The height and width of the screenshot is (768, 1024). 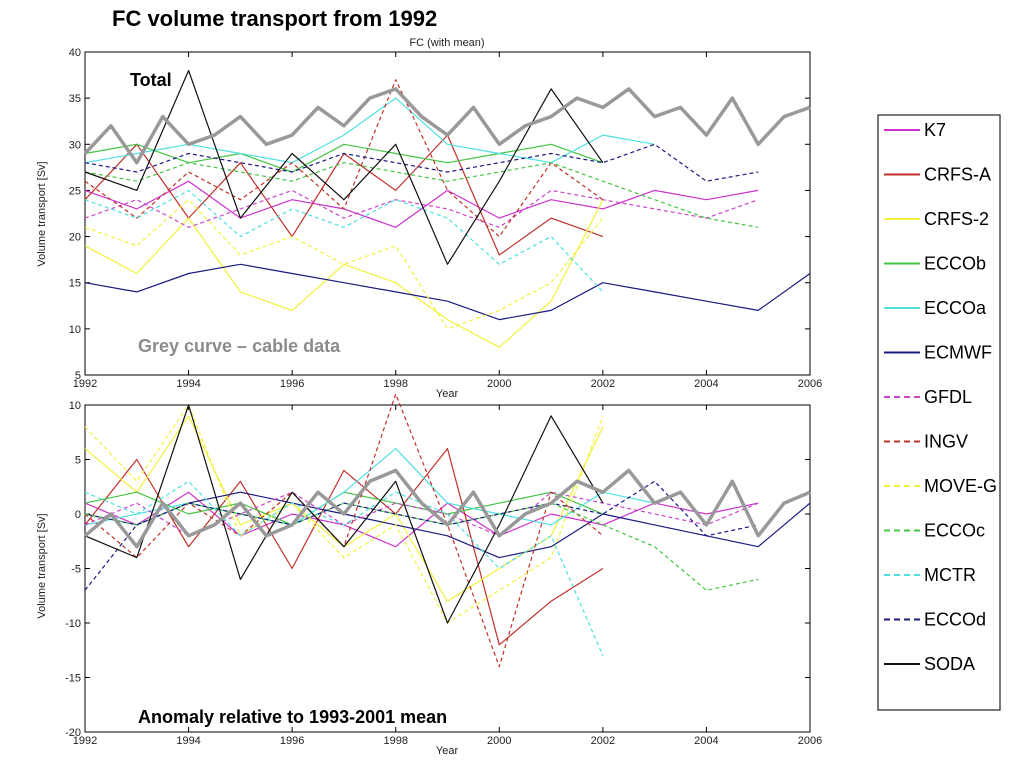 I want to click on bottom-series-mctr, so click(x=344, y=568).